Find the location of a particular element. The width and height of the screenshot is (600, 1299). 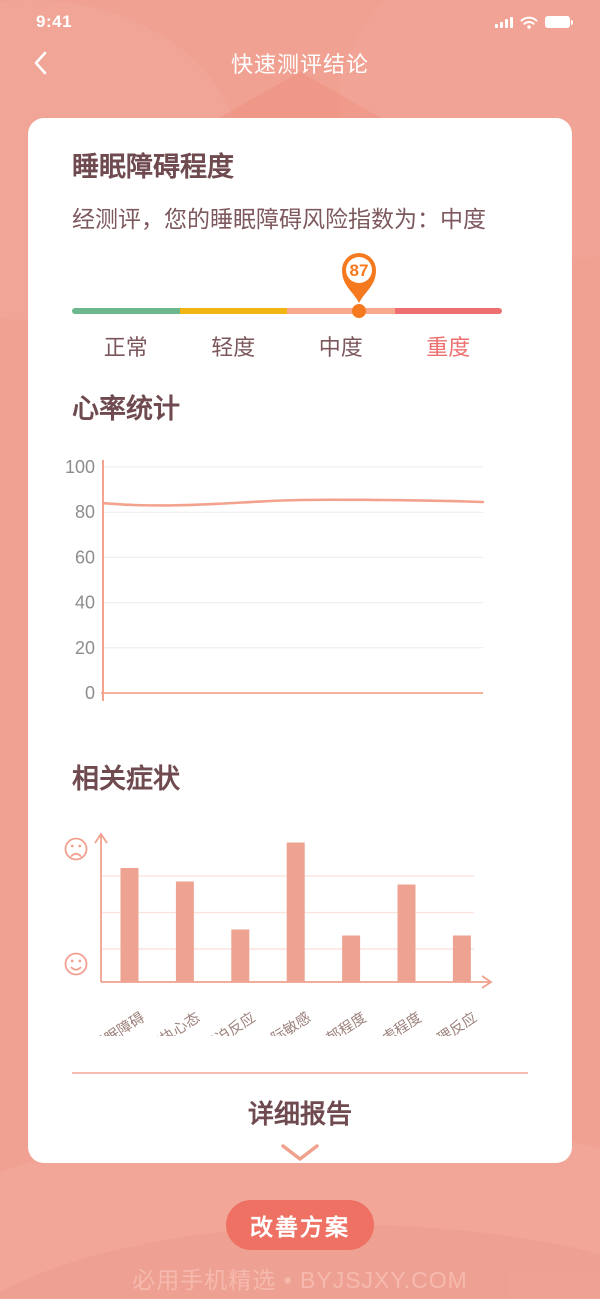

gauge-level-label: 中度 is located at coordinates (340, 347).